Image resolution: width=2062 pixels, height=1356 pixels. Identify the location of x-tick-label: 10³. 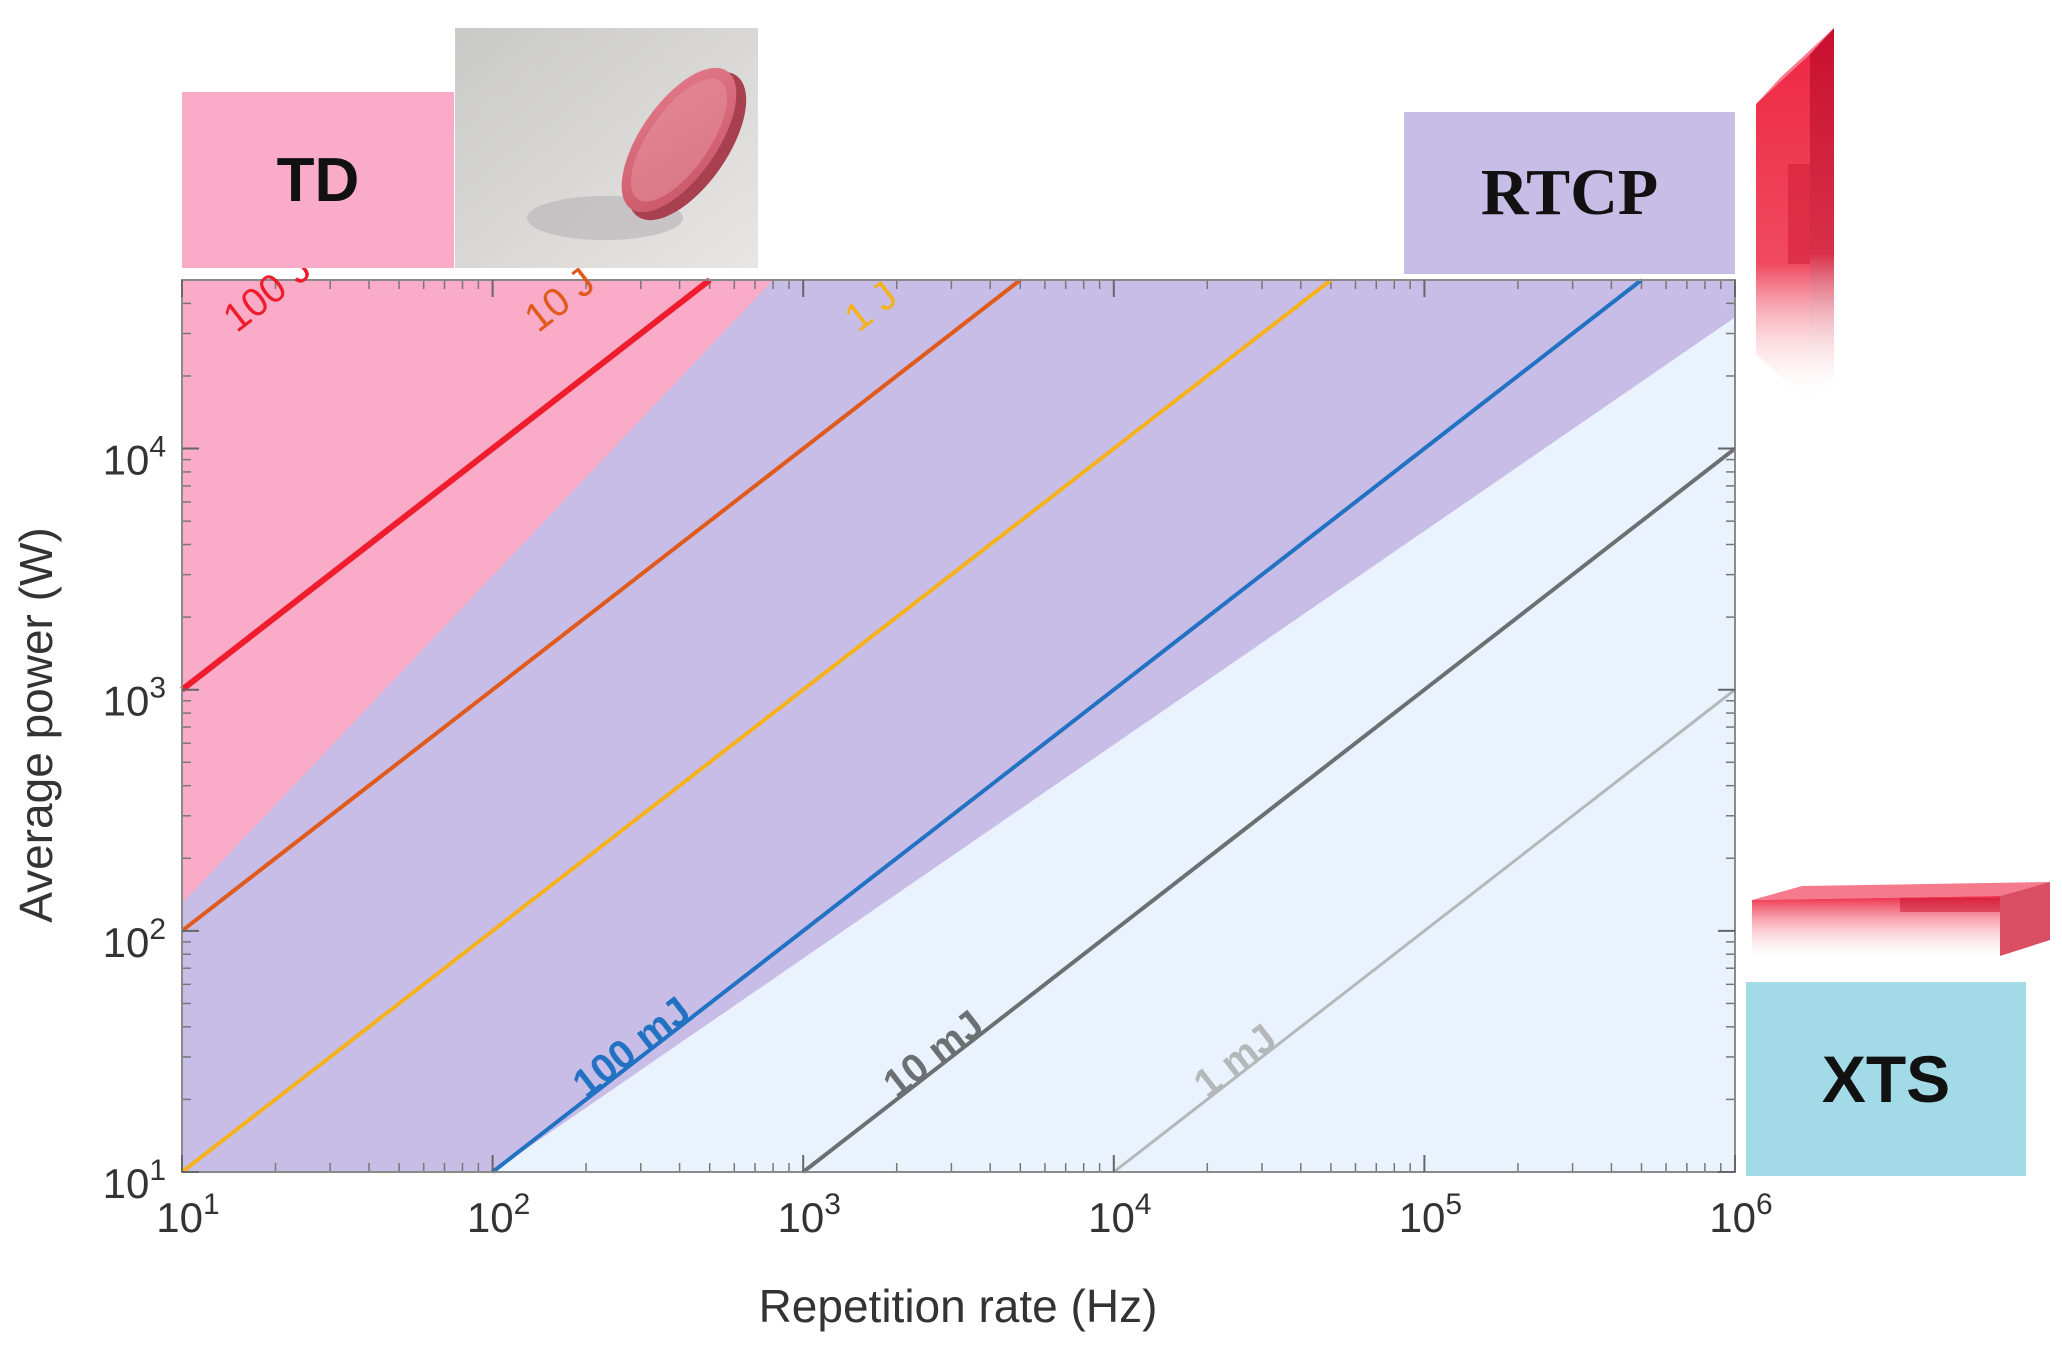
(808, 1214).